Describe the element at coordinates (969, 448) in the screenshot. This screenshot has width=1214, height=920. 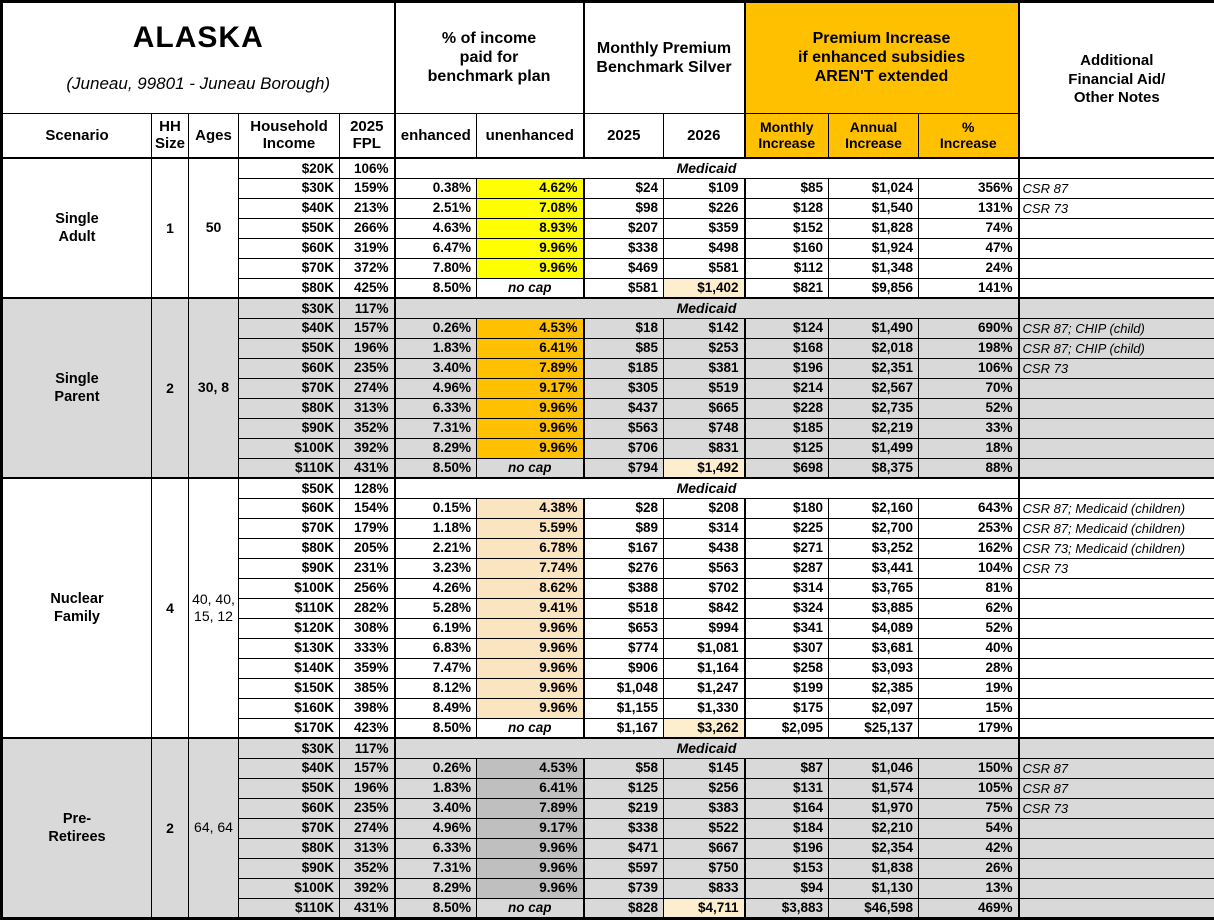
I see `pct-increase-cell: 18%` at that location.